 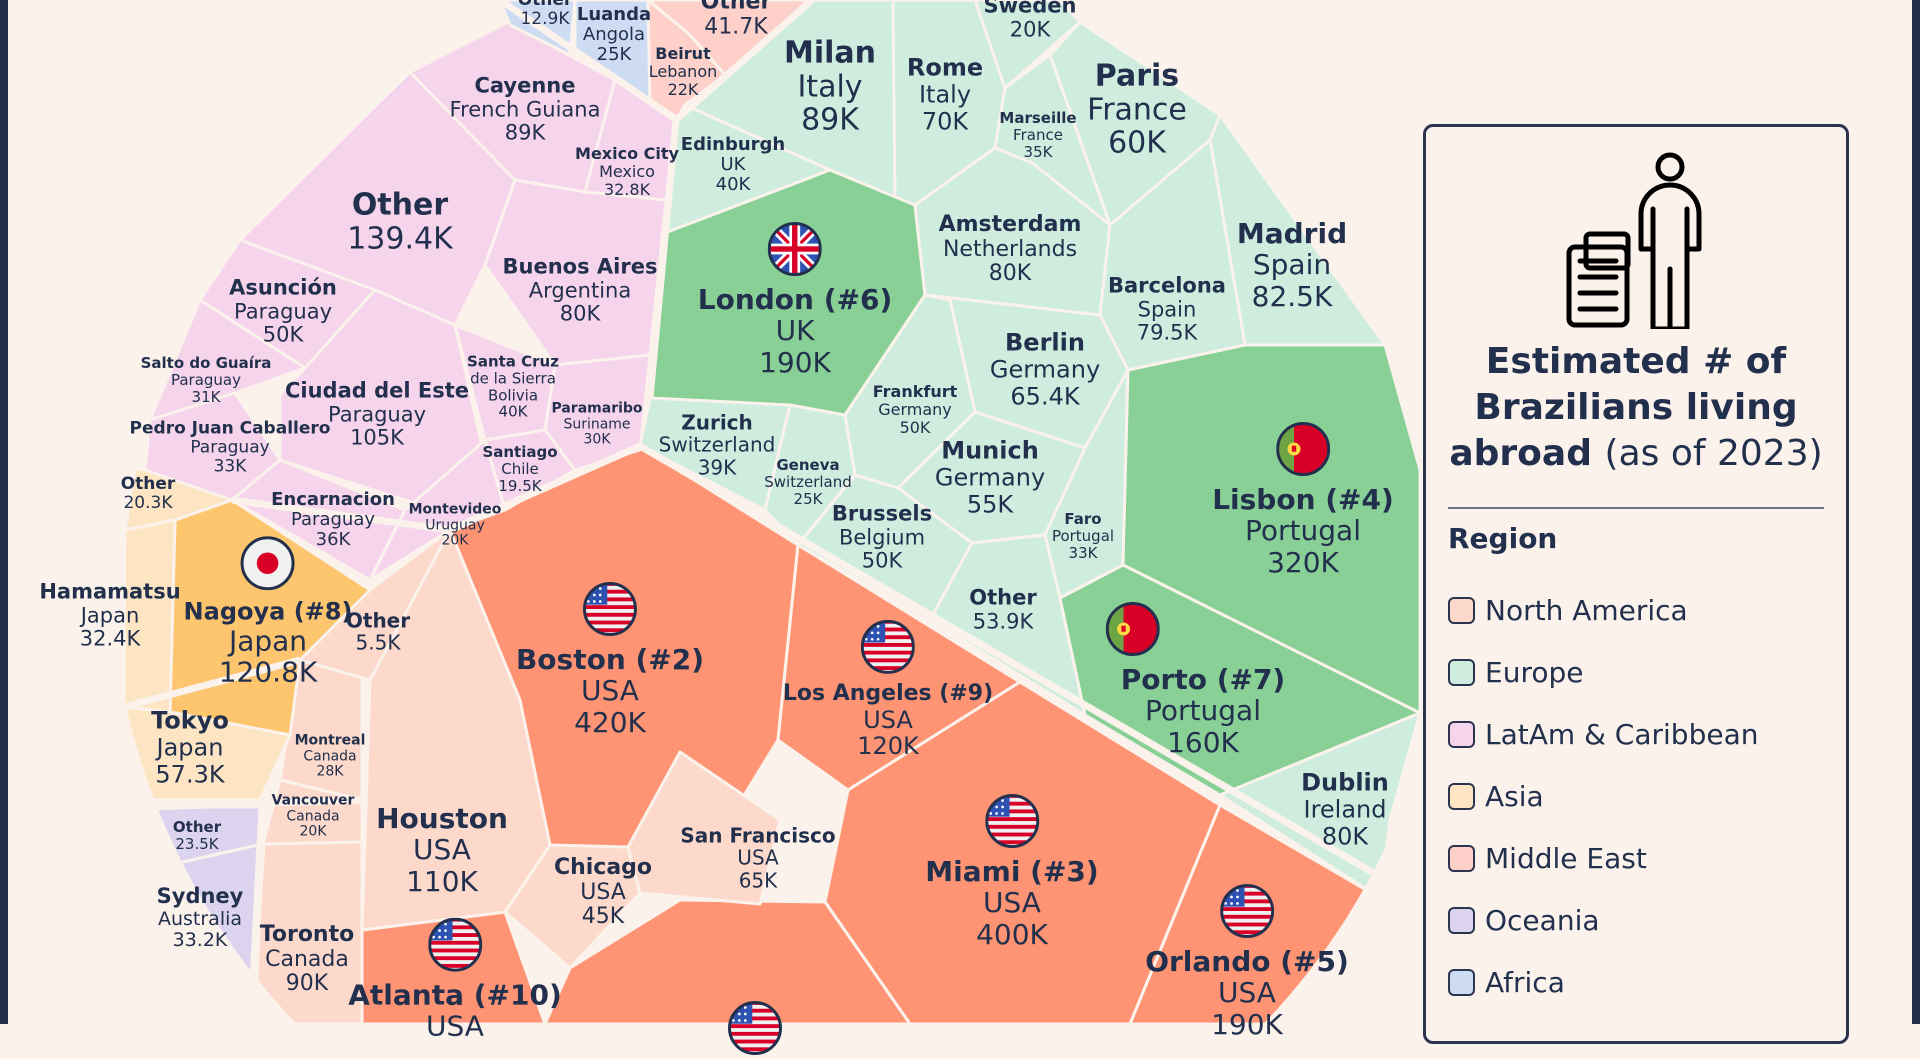 What do you see at coordinates (1603, 920) in the screenshot?
I see `legend-item-oceania: Oceania` at bounding box center [1603, 920].